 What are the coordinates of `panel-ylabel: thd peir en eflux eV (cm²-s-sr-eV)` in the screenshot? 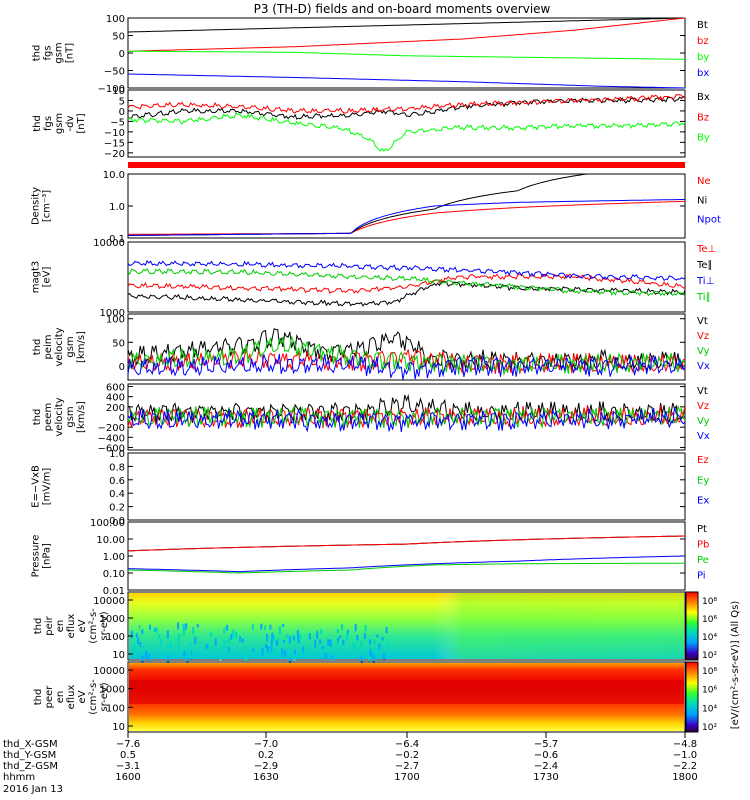 It's located at (71, 626).